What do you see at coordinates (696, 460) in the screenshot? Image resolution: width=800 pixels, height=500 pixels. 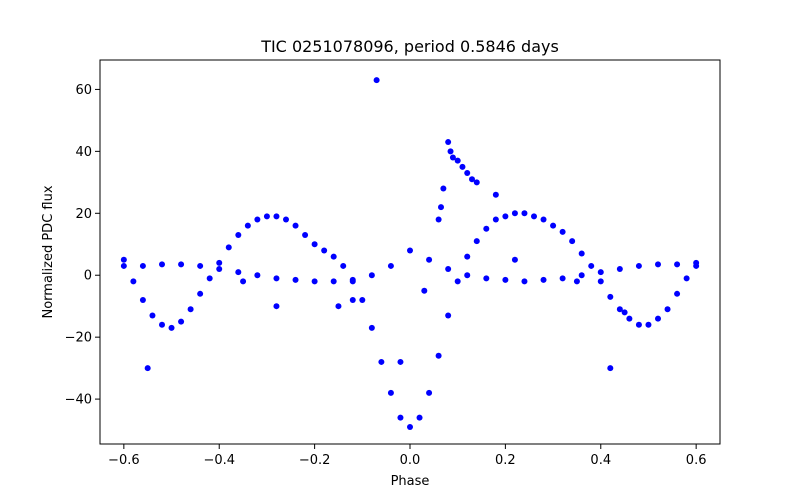 I see `x-tick-label: 0.6` at bounding box center [696, 460].